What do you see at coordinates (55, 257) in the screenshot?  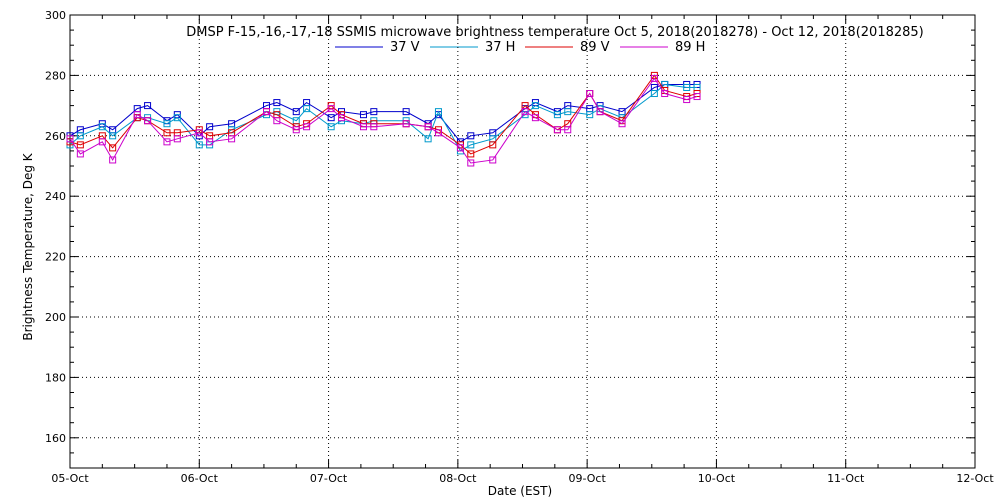 I see `y-tick-label: 220` at bounding box center [55, 257].